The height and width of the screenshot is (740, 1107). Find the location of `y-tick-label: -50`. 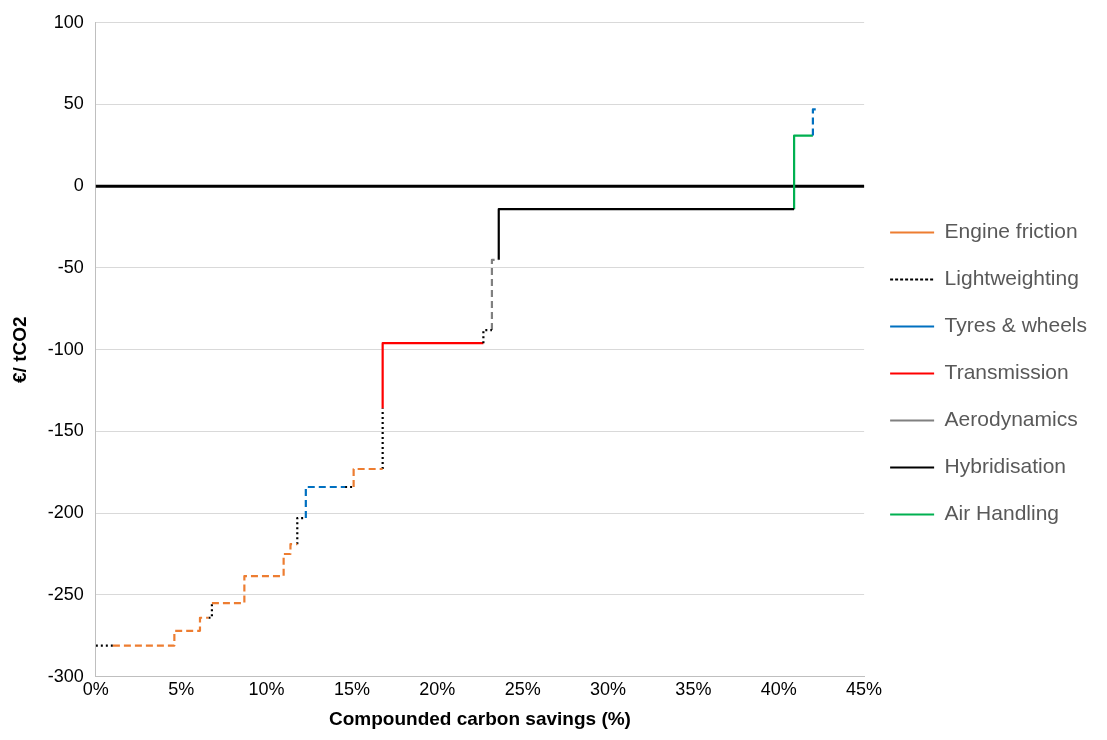

y-tick-label: -50 is located at coordinates (70, 266).